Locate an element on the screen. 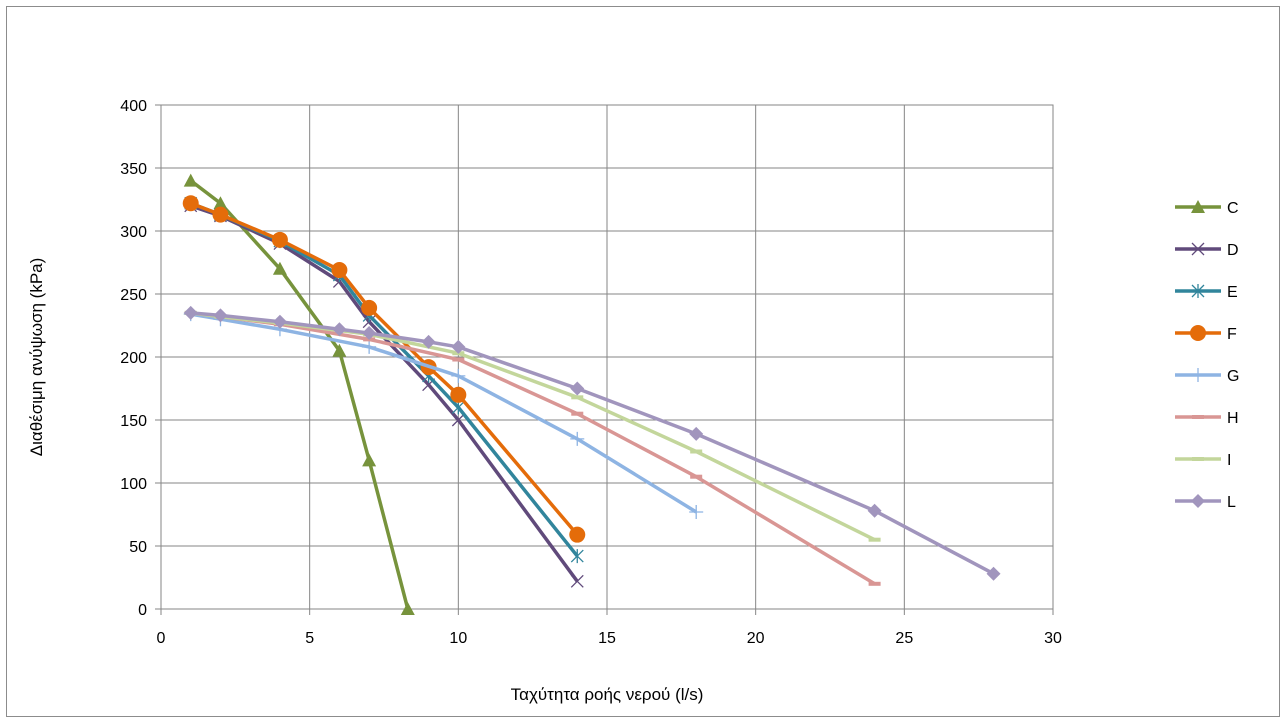 Image resolution: width=1287 pixels, height=723 pixels. legend-item-F: F is located at coordinates (1206, 334).